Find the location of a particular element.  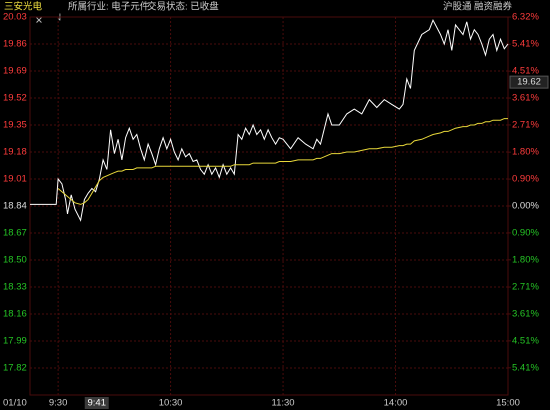

date-label: 01/10 is located at coordinates (15, 403).